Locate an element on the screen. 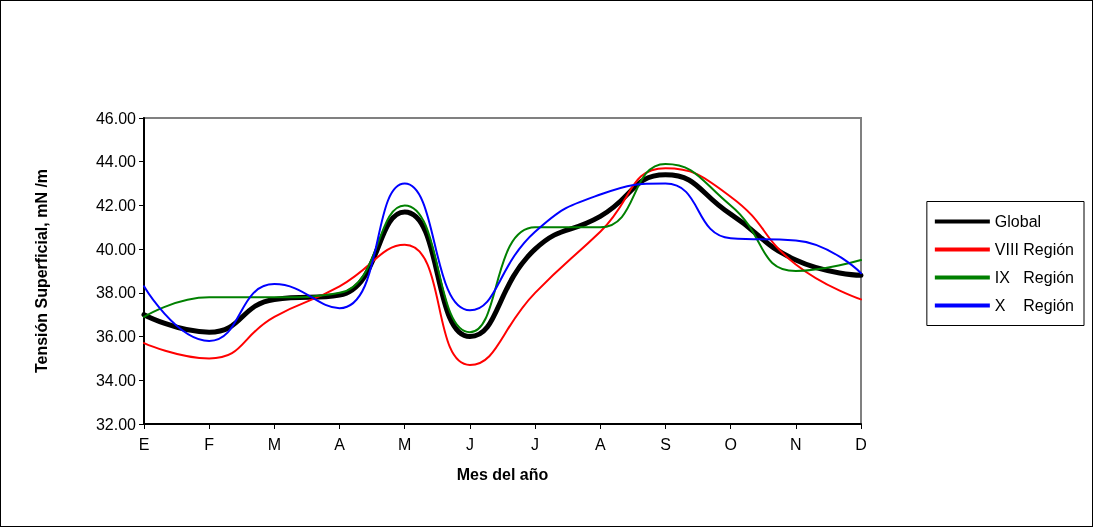 The image size is (1093, 527). legend-label: VIII Región is located at coordinates (1034, 249).